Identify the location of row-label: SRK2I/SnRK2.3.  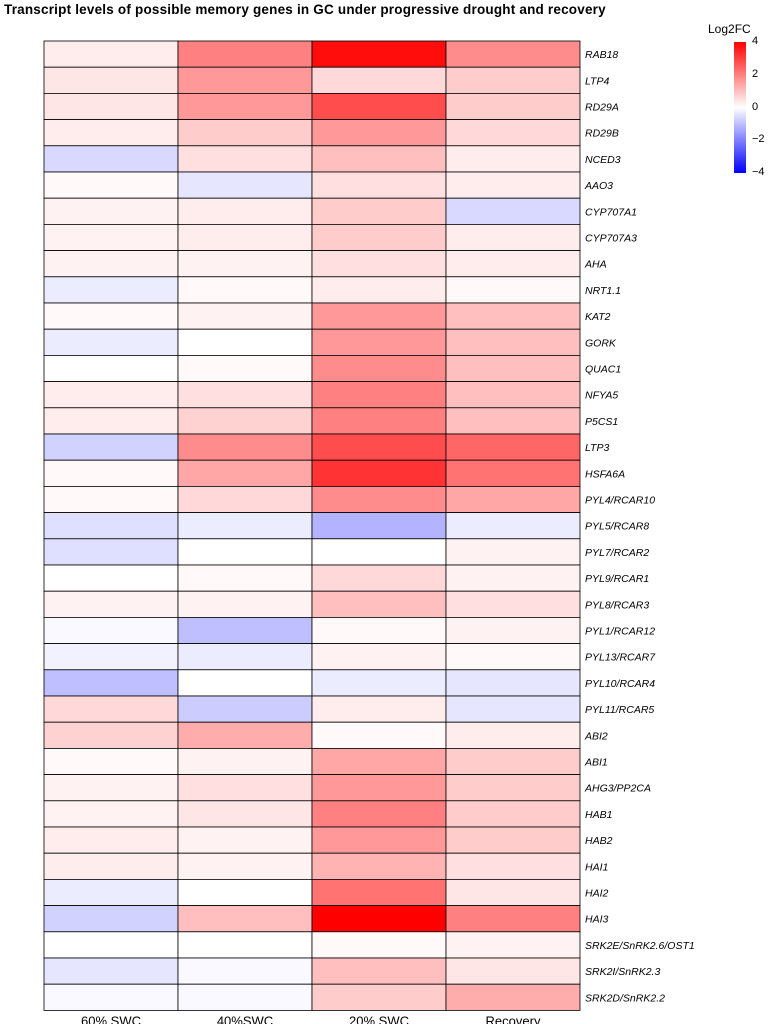
(622, 972).